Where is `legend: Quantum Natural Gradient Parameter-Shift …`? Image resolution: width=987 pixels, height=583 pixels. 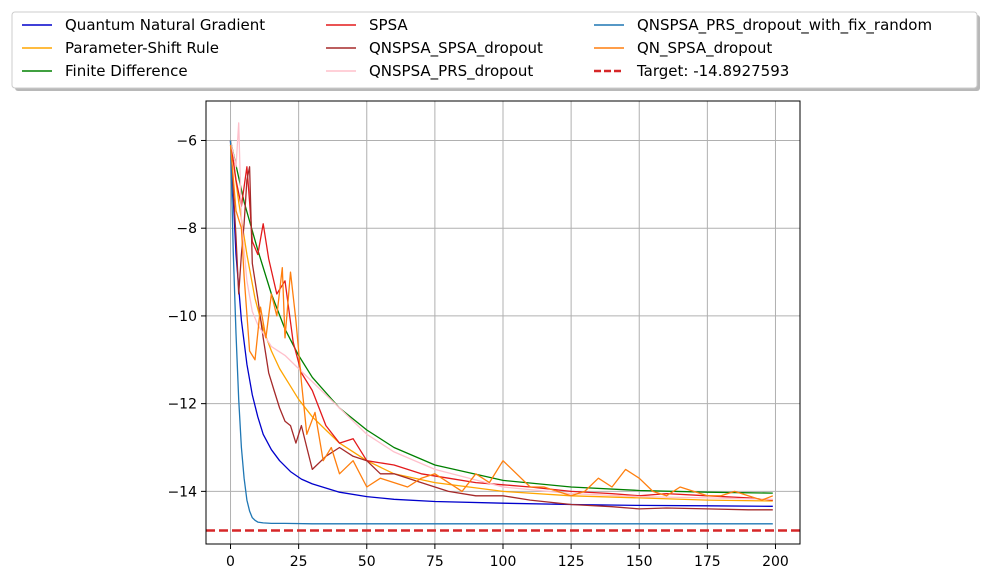
legend: Quantum Natural Gradient Parameter-Shift … is located at coordinates (495, 51).